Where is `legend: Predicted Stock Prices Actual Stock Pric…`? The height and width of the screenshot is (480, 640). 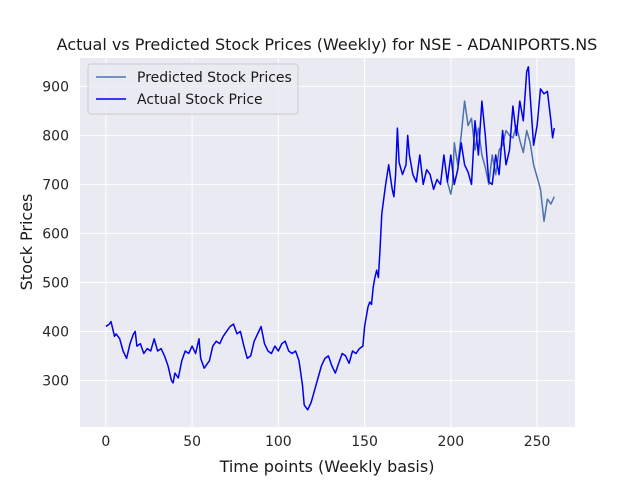
legend: Predicted Stock Prices Actual Stock Pric… is located at coordinates (193, 89).